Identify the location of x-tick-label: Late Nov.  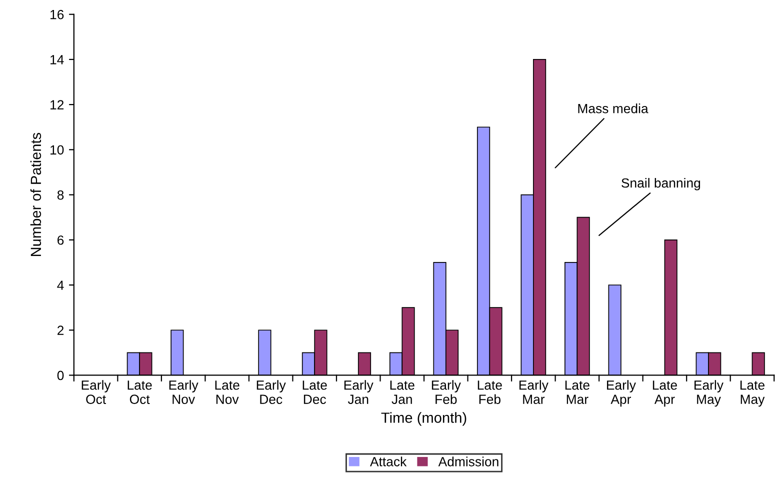
(227, 392).